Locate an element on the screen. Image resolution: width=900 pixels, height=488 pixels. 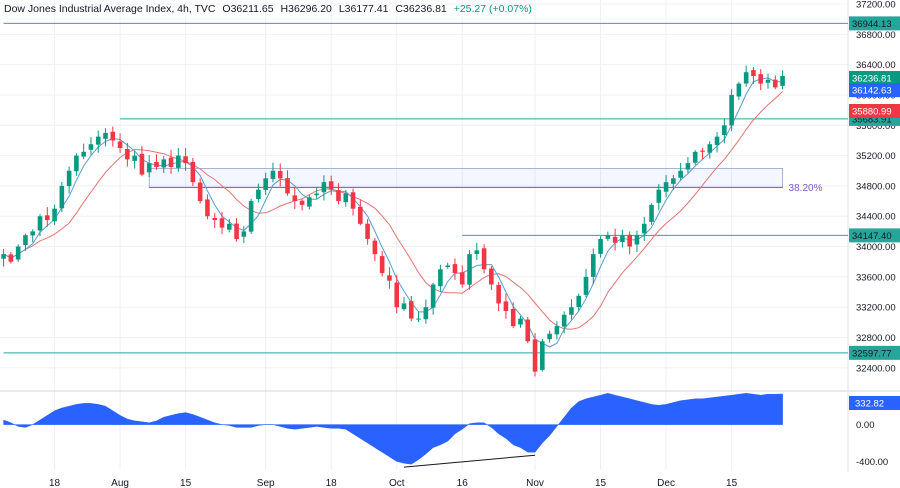
level-price-label: 35683.91 is located at coordinates (872, 119).